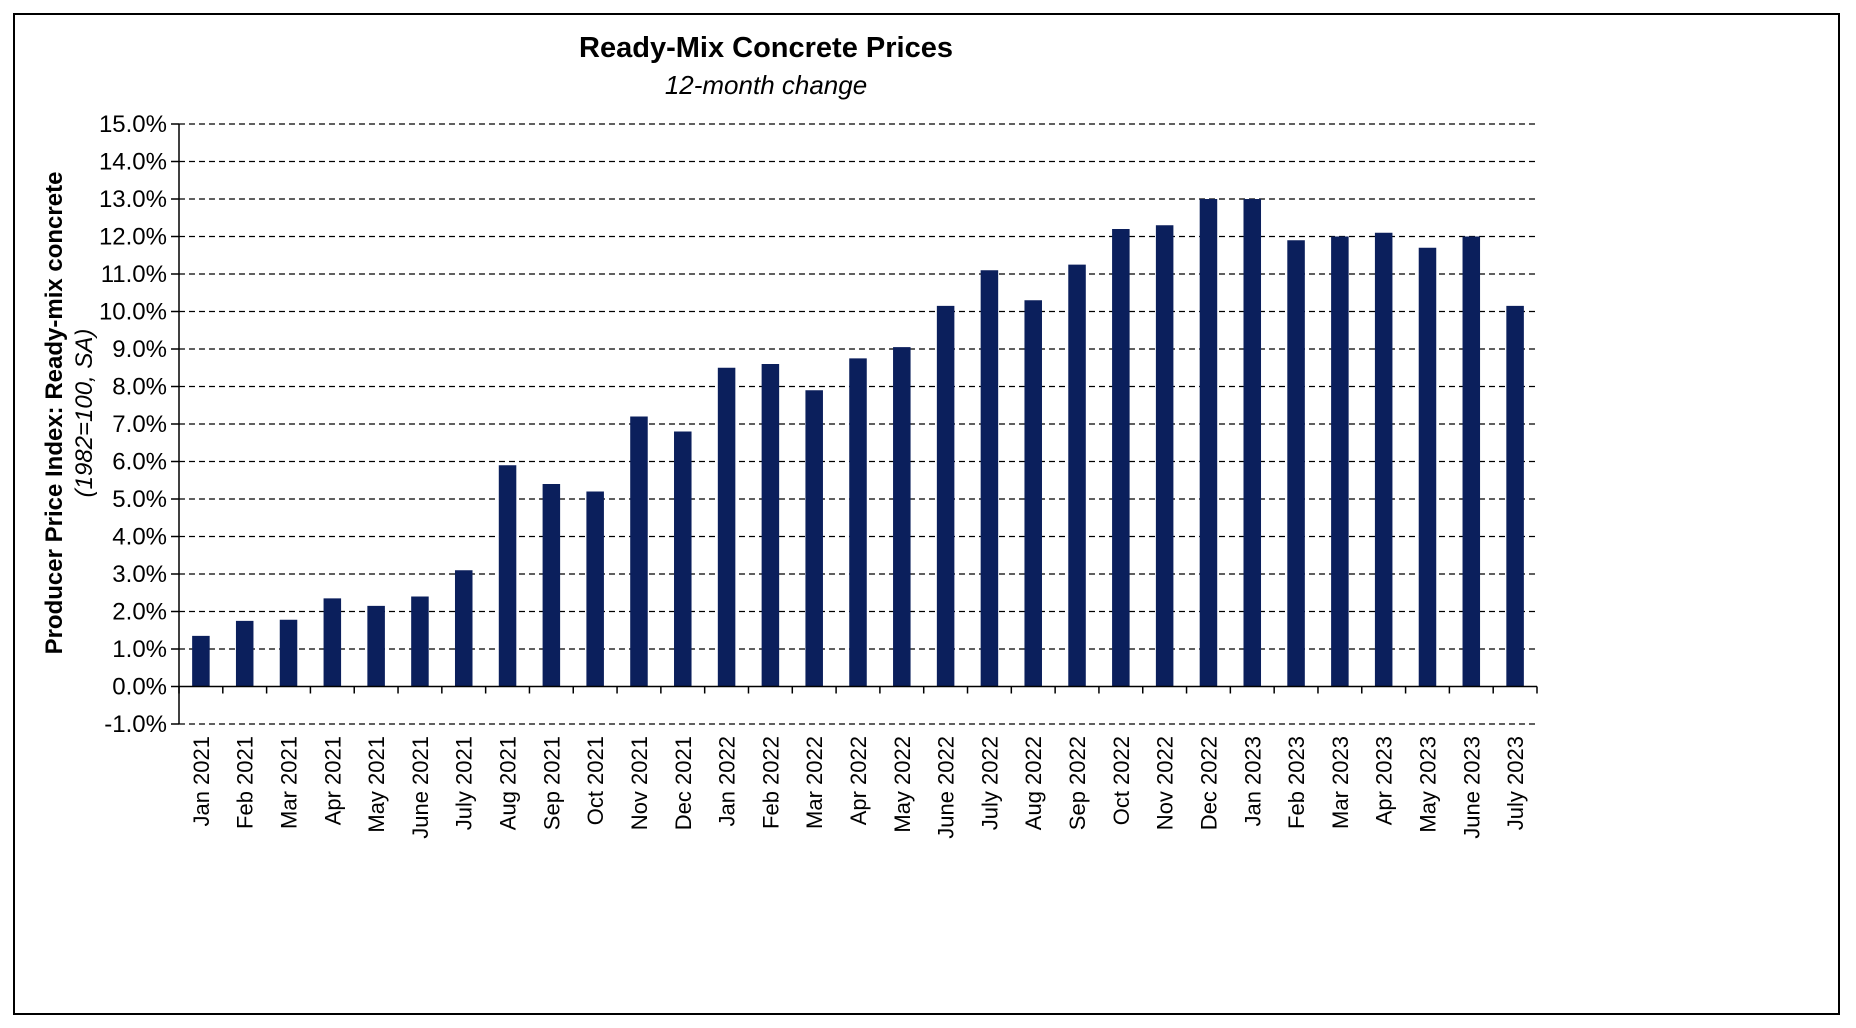  What do you see at coordinates (639, 783) in the screenshot?
I see `x-tick-label: Nov 2021` at bounding box center [639, 783].